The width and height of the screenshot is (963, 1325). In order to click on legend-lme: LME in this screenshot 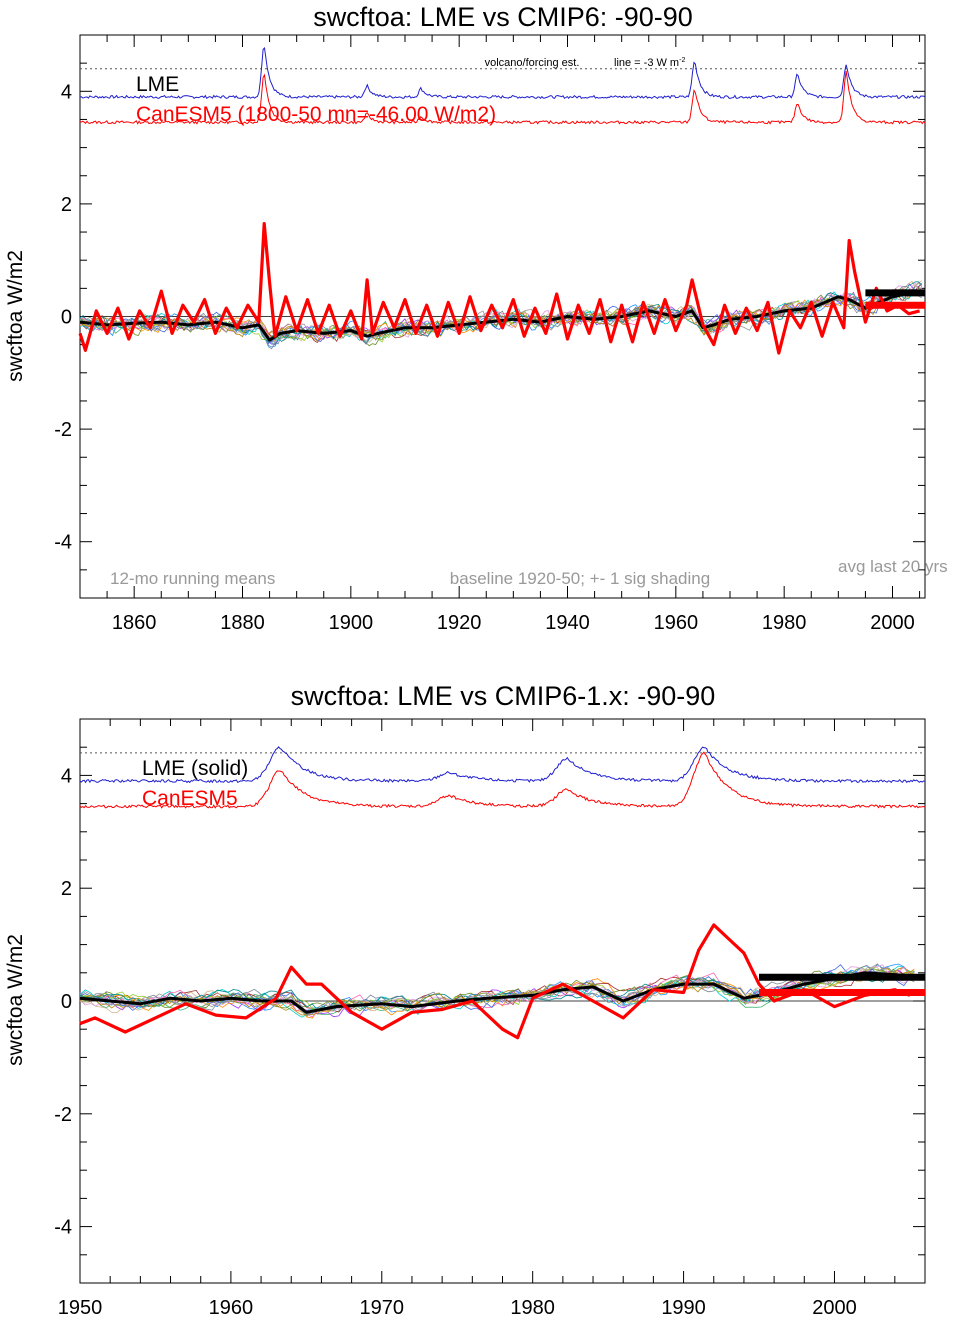, I will do `click(157, 84)`.